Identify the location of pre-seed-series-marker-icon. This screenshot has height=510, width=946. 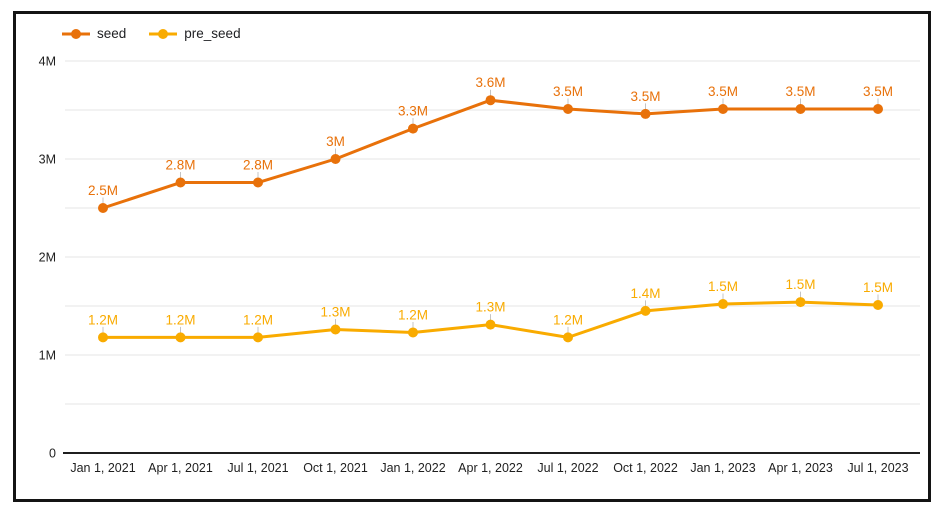
(163, 34).